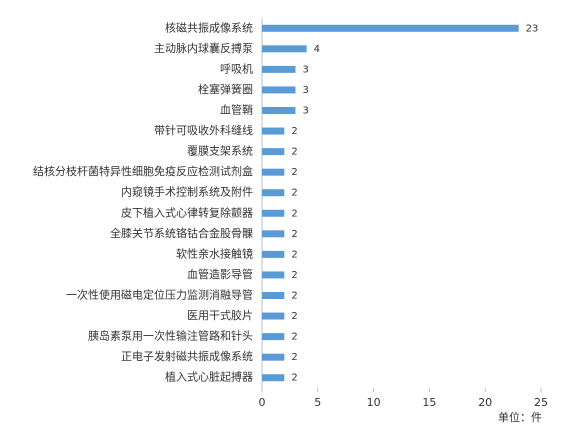 This screenshot has height=432, width=575. Describe the element at coordinates (520, 417) in the screenshot. I see `unit-label: 单位：件` at that location.